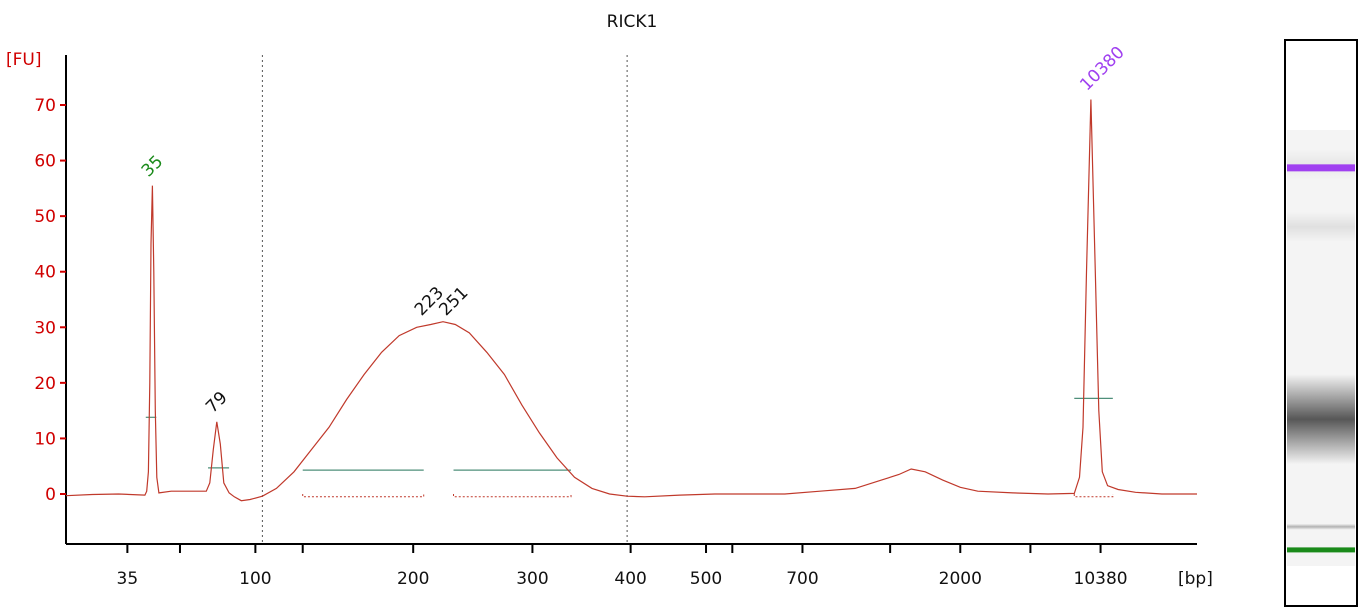 Image resolution: width=1364 pixels, height=609 pixels. I want to click on y-tick-label: 20, so click(45, 384).